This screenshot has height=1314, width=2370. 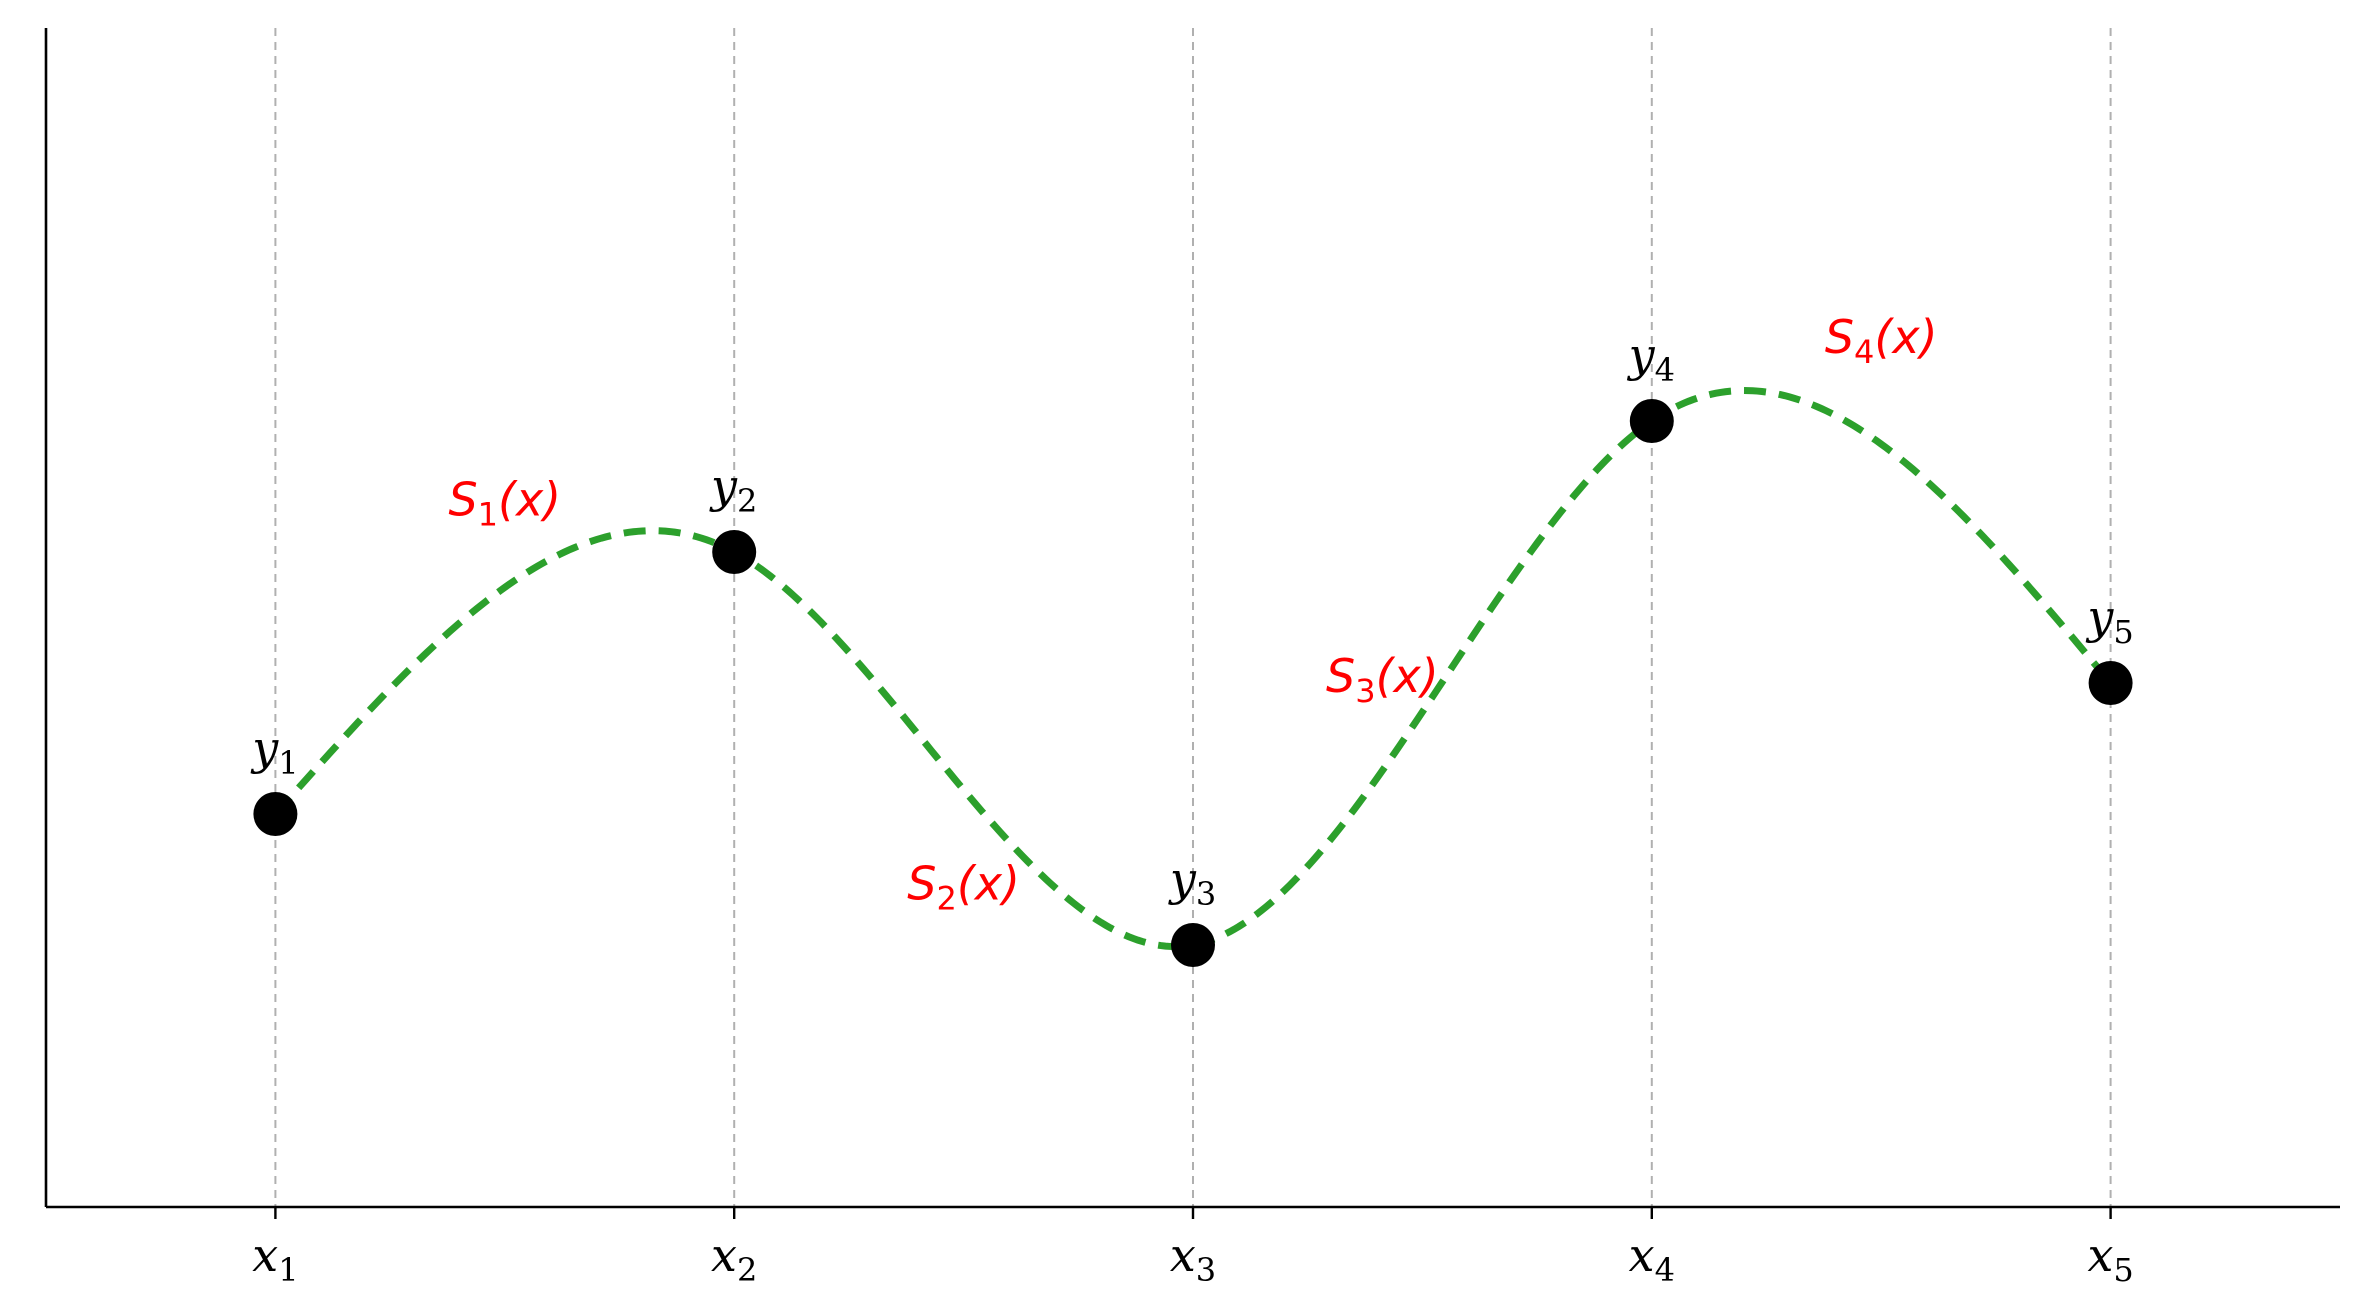 I want to click on segment-label-4: S4(x), so click(x=1881, y=340).